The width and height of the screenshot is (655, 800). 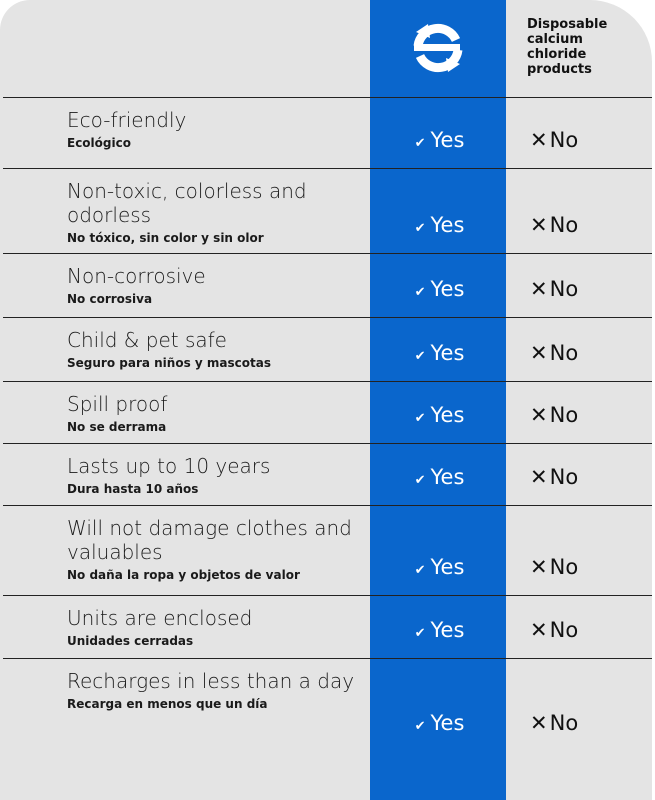 I want to click on feature-title: Will not damage clothes and valuables, so click(x=209, y=540).